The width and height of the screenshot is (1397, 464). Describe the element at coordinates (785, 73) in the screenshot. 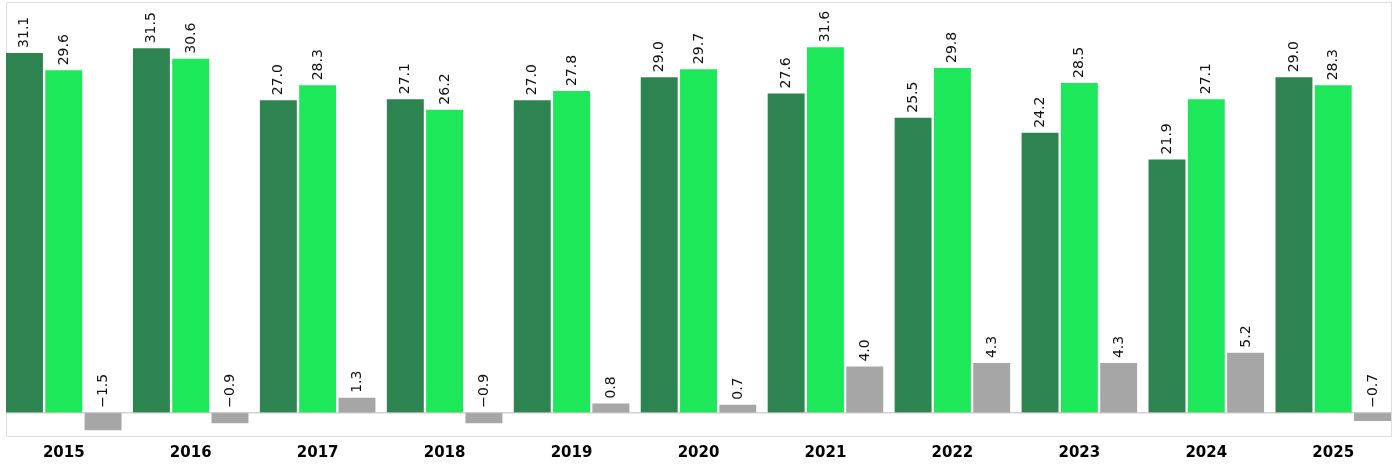

I see `data-label: 27.6` at that location.